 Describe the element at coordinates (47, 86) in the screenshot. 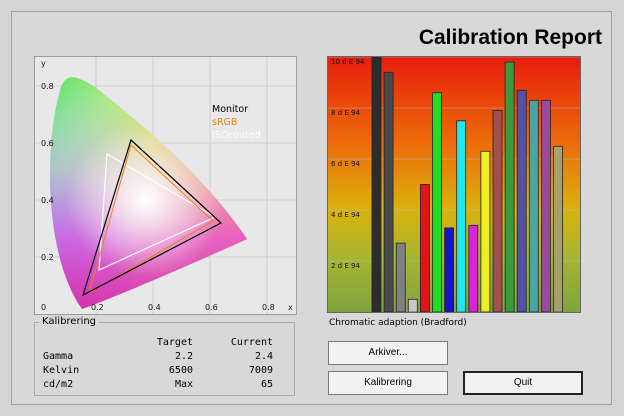

I see `y-tick: 0.8` at that location.